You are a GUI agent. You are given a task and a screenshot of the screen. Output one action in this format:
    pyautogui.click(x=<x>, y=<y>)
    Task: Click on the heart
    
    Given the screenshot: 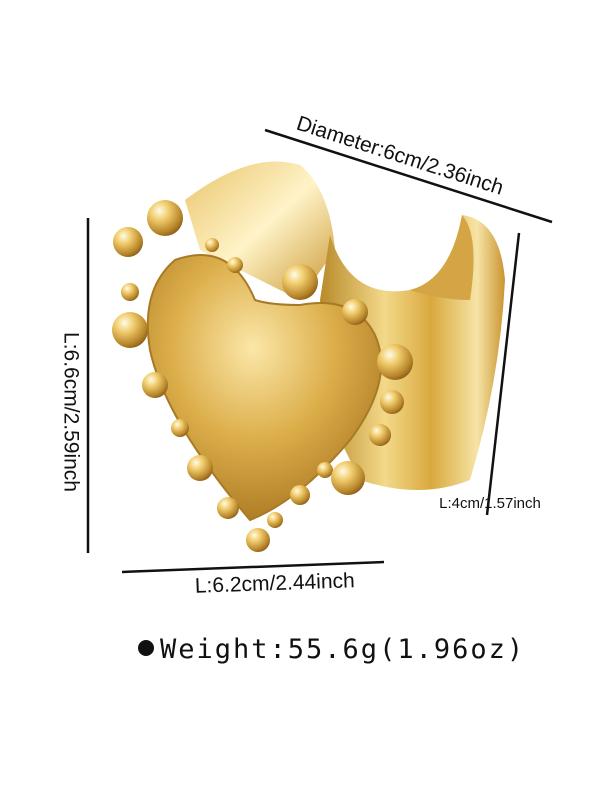 What is the action you would take?
    pyautogui.click(x=264, y=388)
    